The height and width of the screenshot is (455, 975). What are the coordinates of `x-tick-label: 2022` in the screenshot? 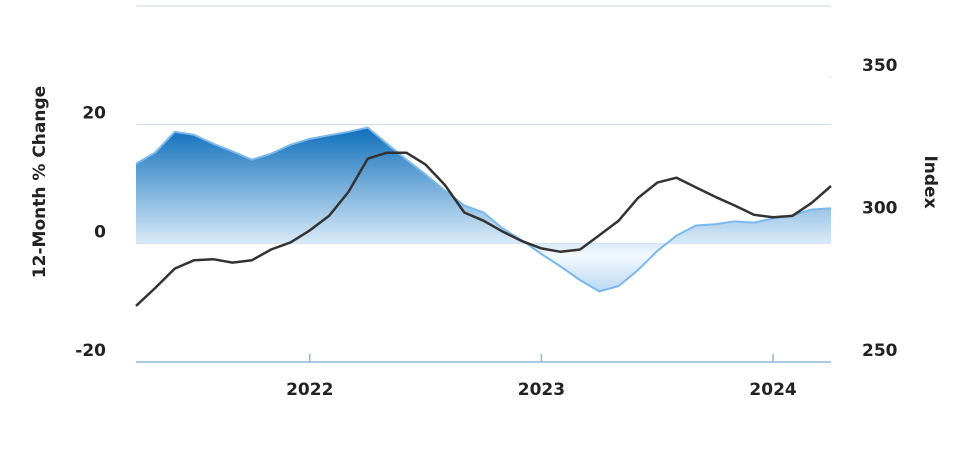 It's located at (309, 390).